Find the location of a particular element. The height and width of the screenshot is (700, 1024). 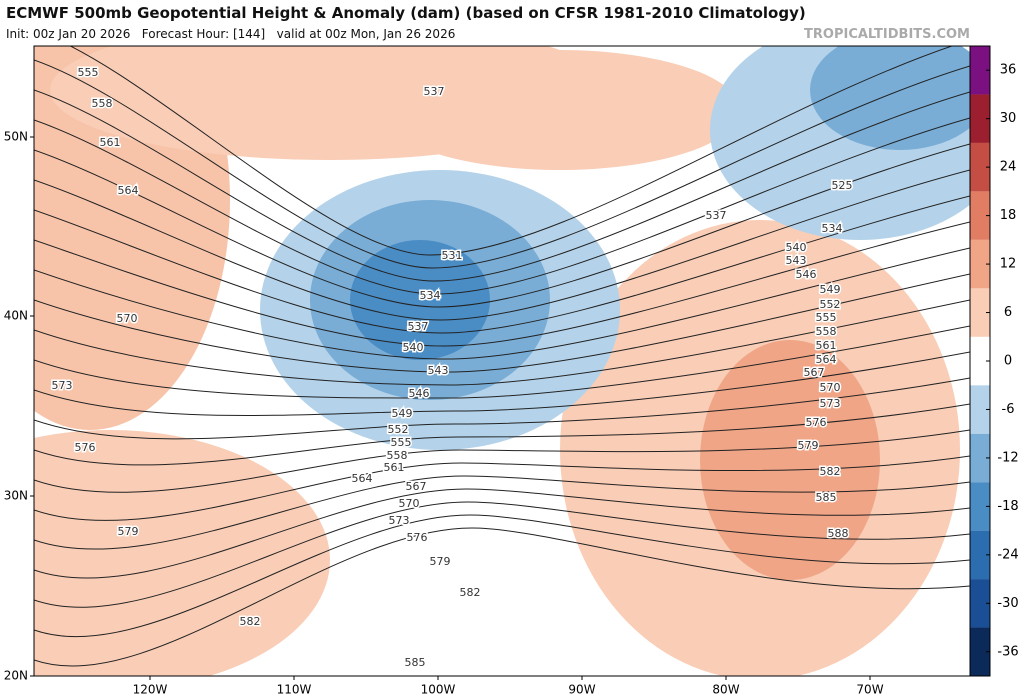

colorbar-tick-label: 0 is located at coordinates (1008, 361).